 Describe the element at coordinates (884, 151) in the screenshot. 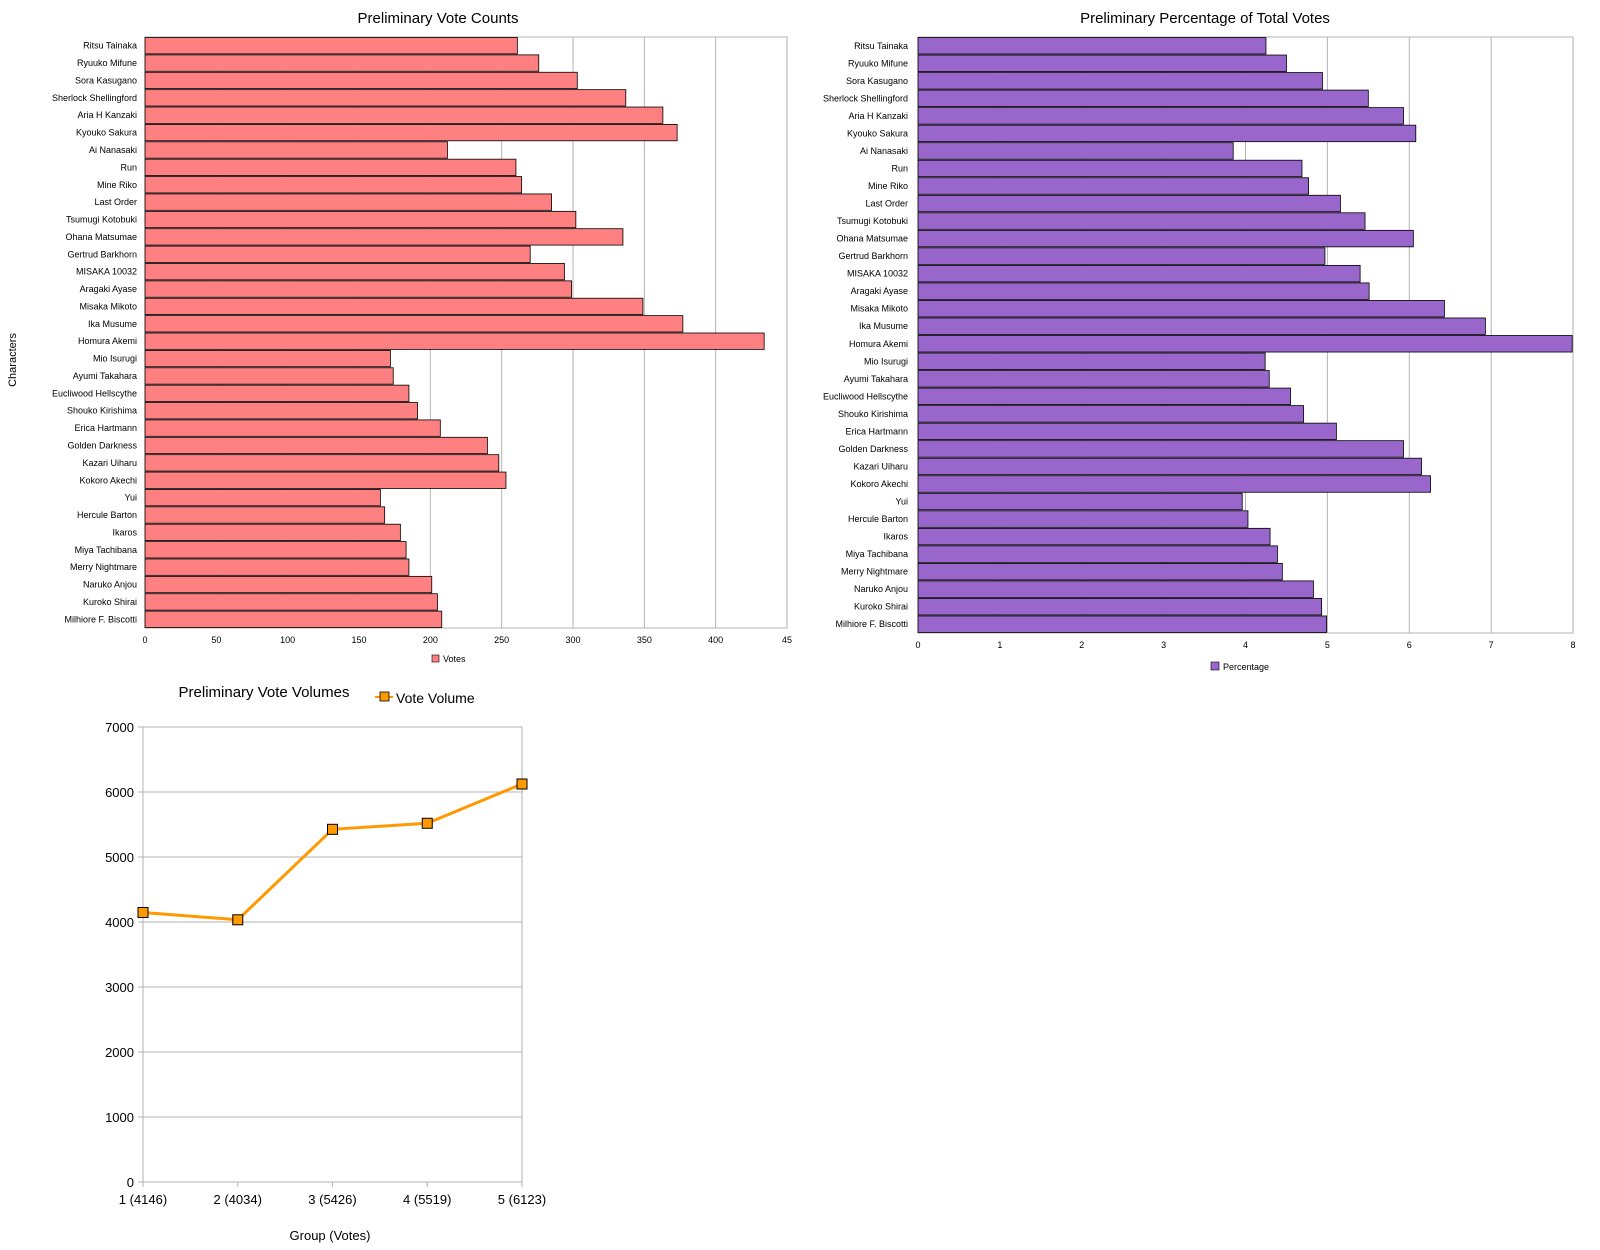

I see `c2-category-label: Ai Nanasaki` at that location.